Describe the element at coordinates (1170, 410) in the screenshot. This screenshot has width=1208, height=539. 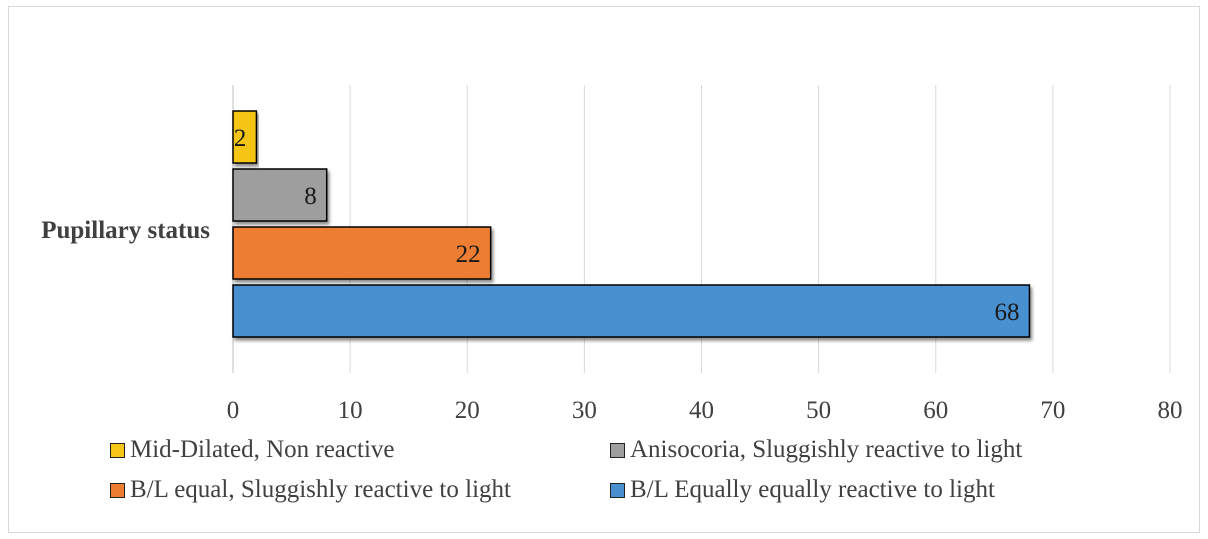
I see `x-tick-label: 80` at that location.